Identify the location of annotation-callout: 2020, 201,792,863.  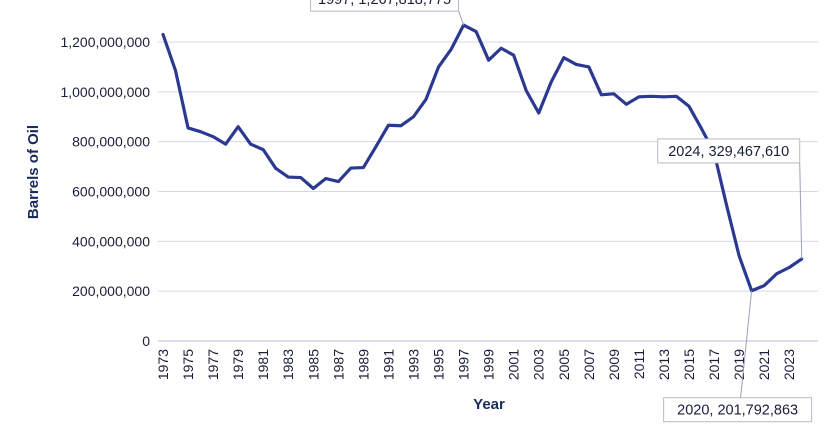
(738, 356).